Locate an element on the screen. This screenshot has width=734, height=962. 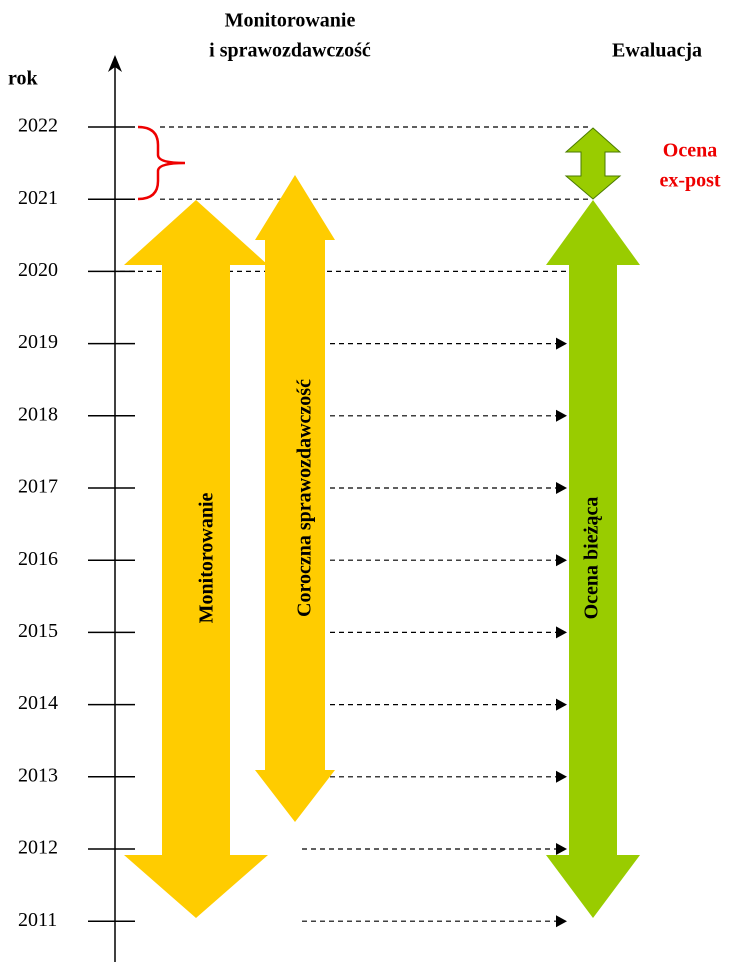
ongoing-arrow is located at coordinates (593, 559).